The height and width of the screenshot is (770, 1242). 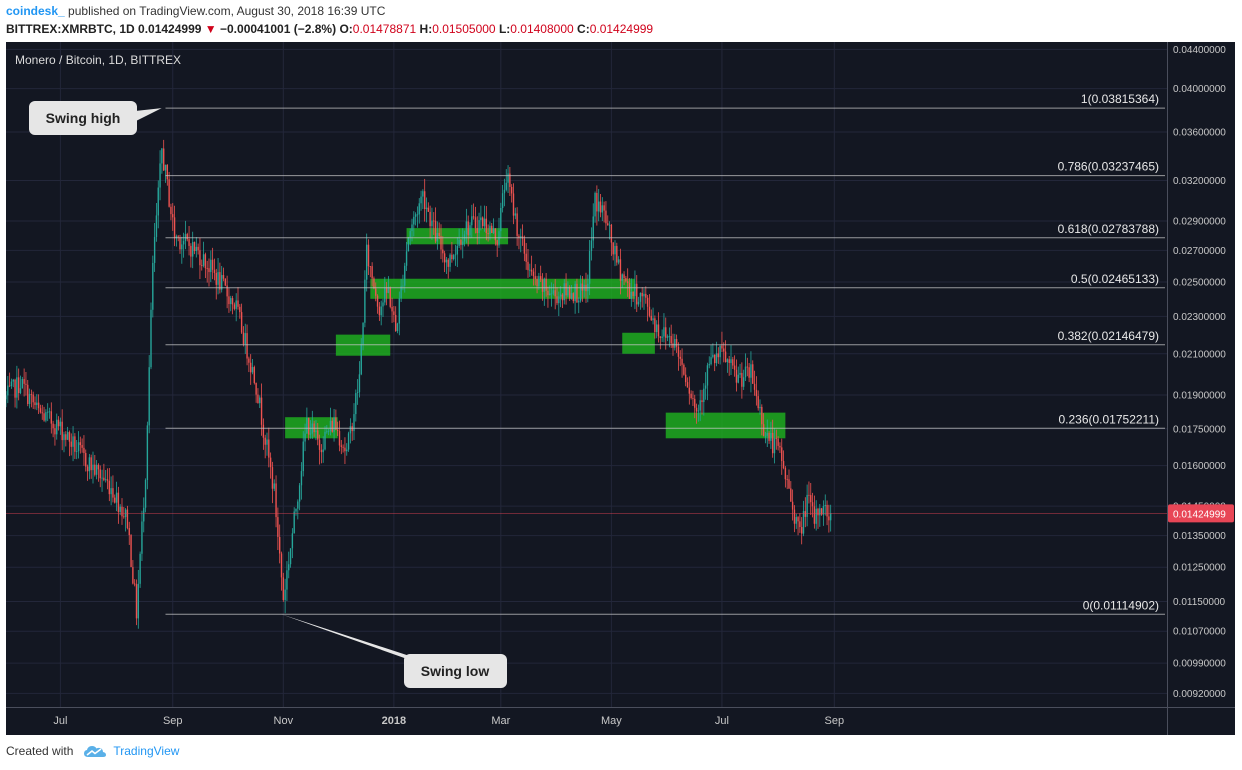 What do you see at coordinates (146, 751) in the screenshot?
I see `tradingview-link: TradingView` at bounding box center [146, 751].